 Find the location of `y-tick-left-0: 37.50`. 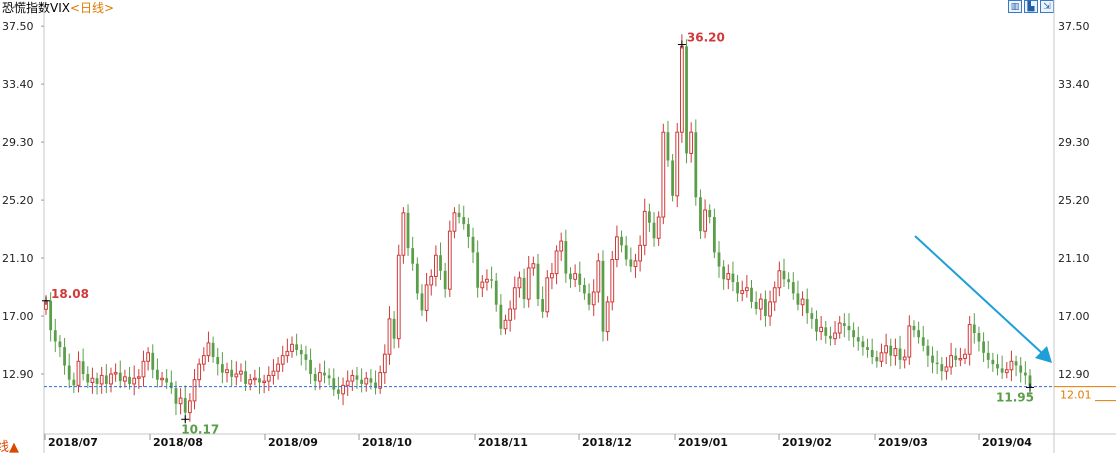

y-tick-left-0: 37.50 is located at coordinates (18, 26).